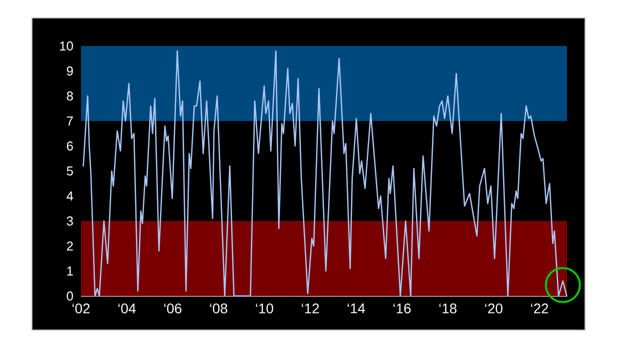 The width and height of the screenshot is (617, 346). What do you see at coordinates (493, 309) in the screenshot?
I see `x-tick-label: ‘20` at bounding box center [493, 309].